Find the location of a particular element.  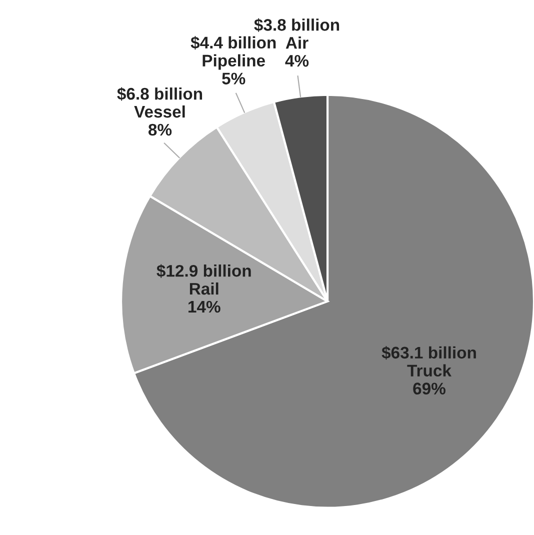

text: 5% is located at coordinates (234, 78).